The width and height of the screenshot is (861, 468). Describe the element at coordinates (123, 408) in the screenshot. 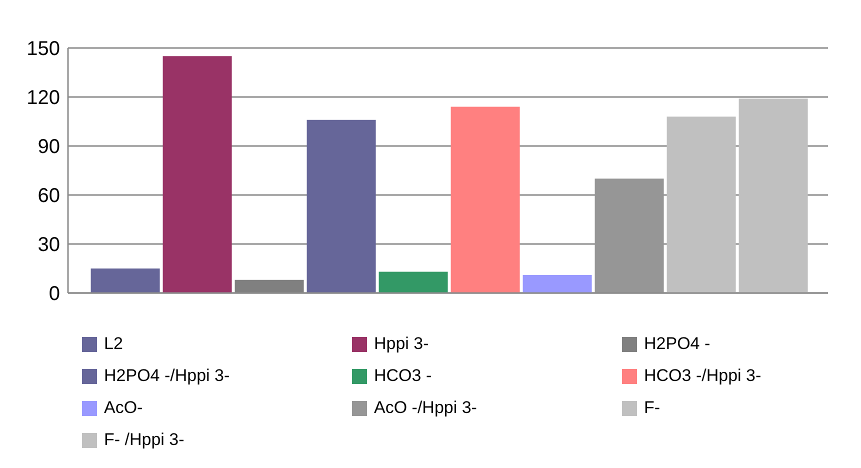

I see `legend-label: AcO-` at that location.